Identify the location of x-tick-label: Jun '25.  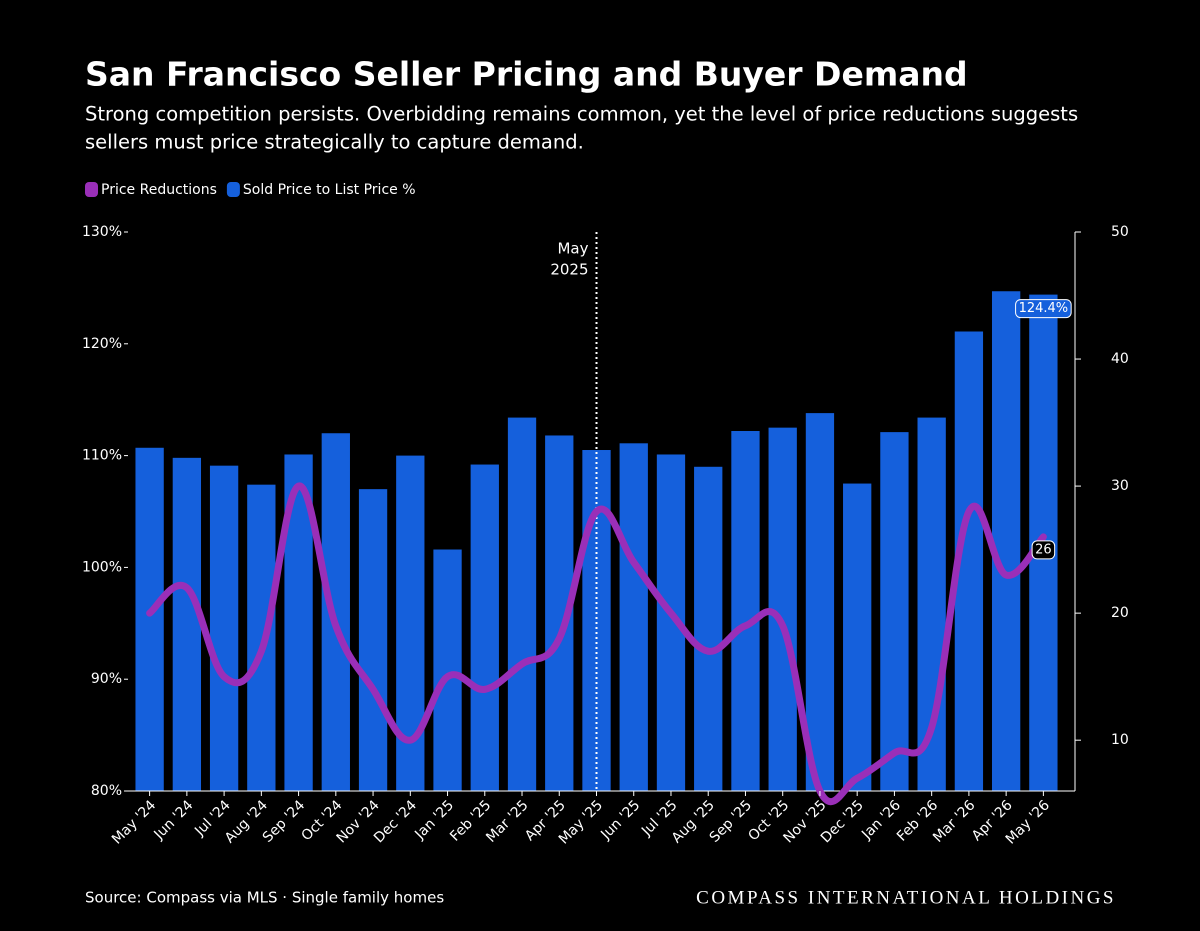
(620, 820).